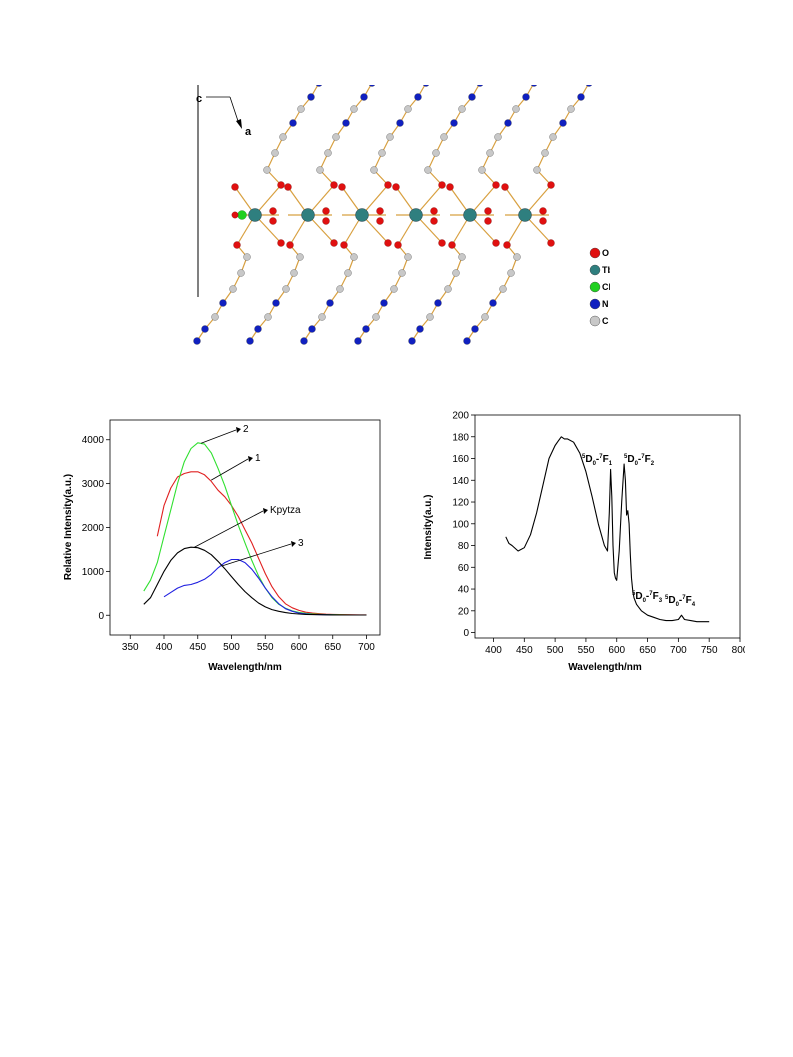  Describe the element at coordinates (605, 321) in the screenshot. I see `legend-label: C` at that location.